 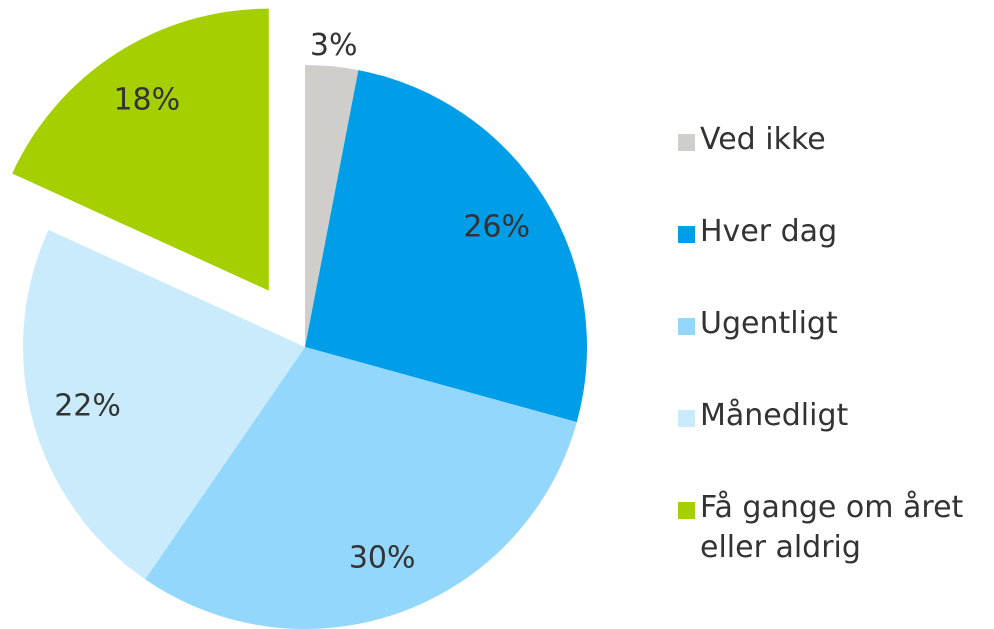 I want to click on data-label: 22%, so click(x=87, y=406).